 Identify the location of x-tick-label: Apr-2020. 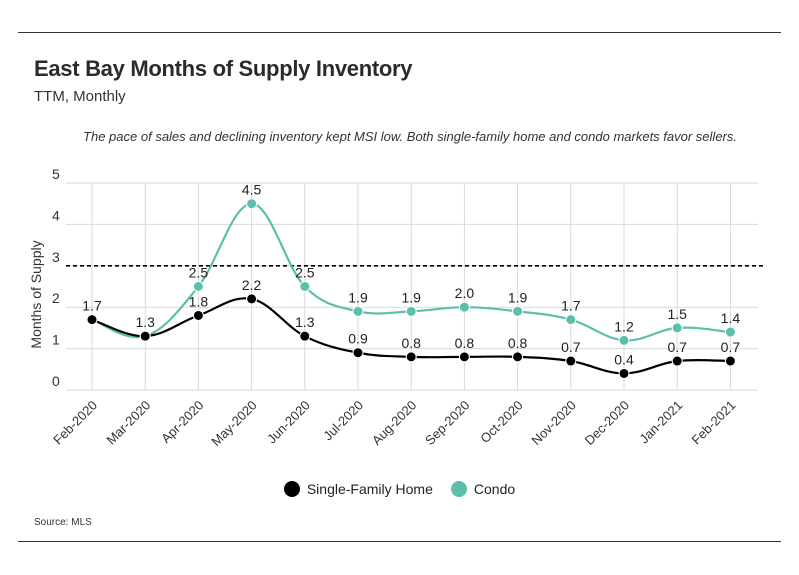
(182, 422).